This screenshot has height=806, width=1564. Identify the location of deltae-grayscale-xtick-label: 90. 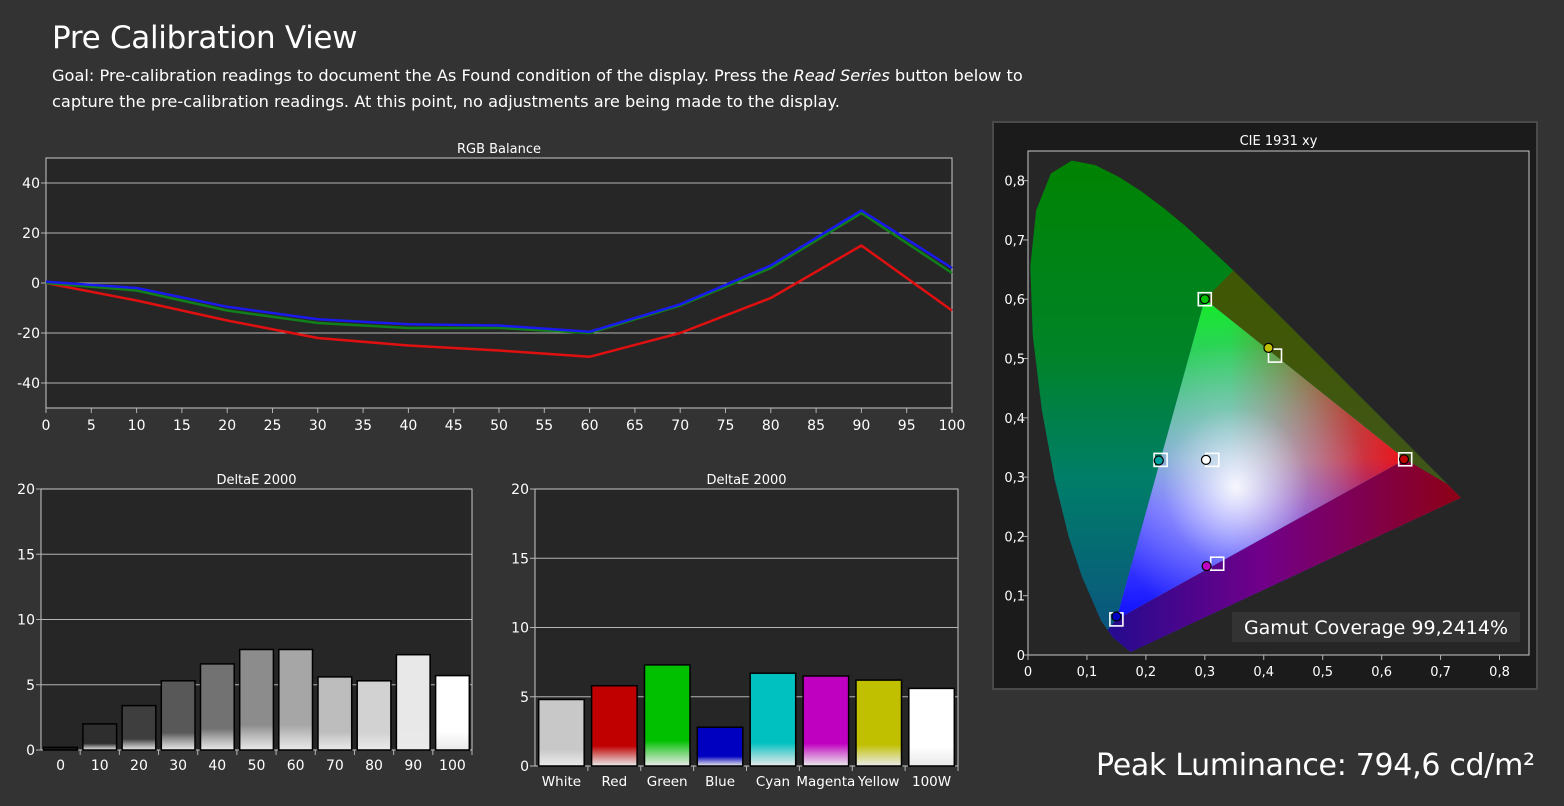
(413, 766).